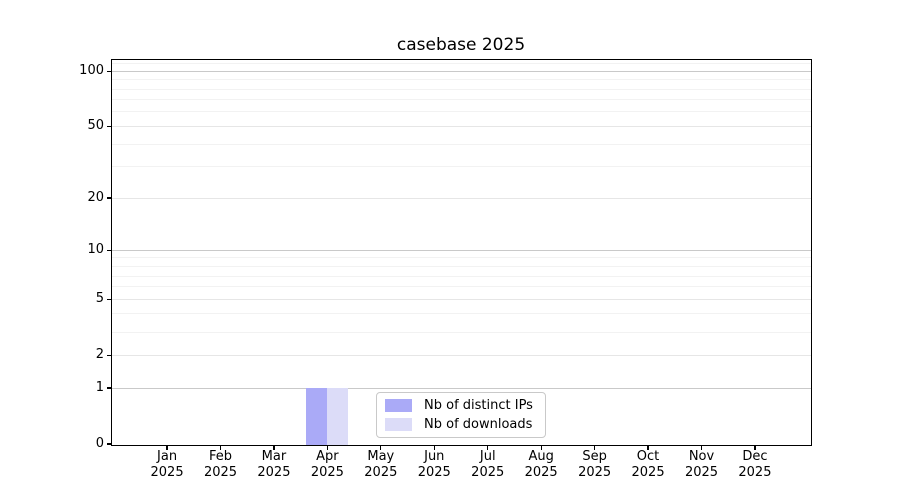 This screenshot has height=500, width=900. What do you see at coordinates (461, 415) in the screenshot?
I see `legend: Nb of distinct IPs Nb of downloads` at bounding box center [461, 415].